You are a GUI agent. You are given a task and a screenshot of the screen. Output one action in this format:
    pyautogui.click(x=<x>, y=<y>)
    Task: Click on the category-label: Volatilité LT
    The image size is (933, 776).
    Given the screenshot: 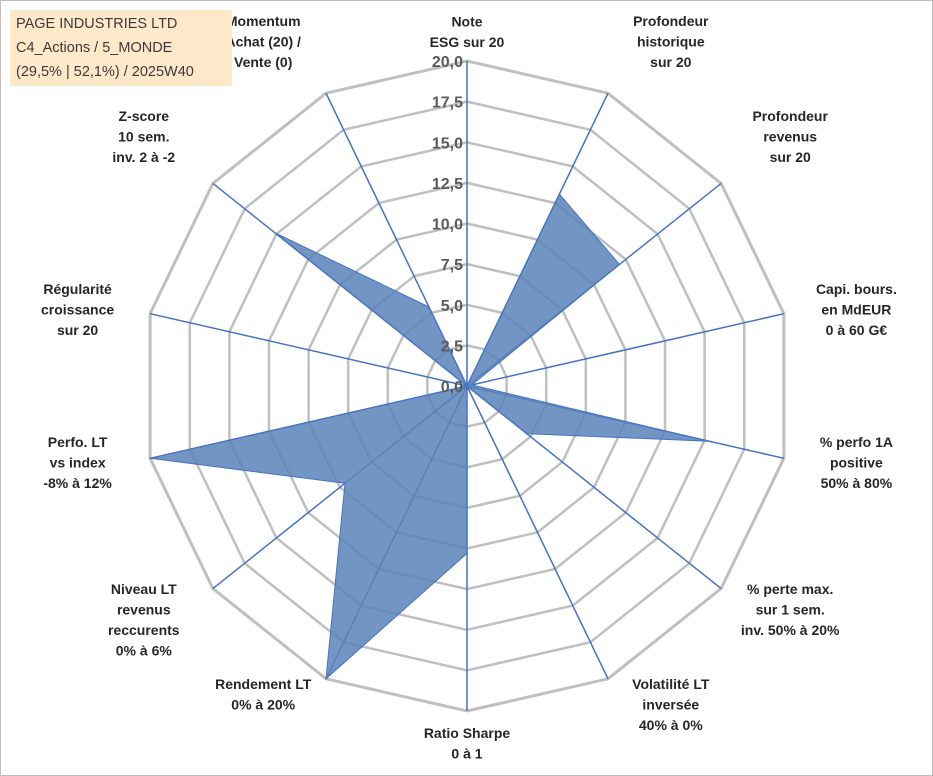 What is the action you would take?
    pyautogui.click(x=671, y=684)
    